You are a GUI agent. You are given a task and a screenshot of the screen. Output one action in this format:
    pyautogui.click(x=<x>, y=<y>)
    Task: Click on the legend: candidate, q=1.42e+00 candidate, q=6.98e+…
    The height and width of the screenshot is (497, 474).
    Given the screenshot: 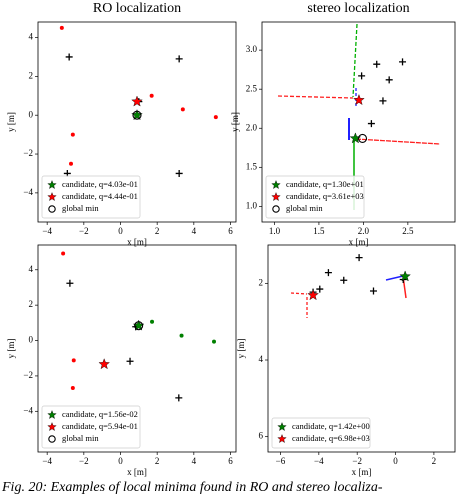 What is the action you would take?
    pyautogui.click(x=321, y=433)
    